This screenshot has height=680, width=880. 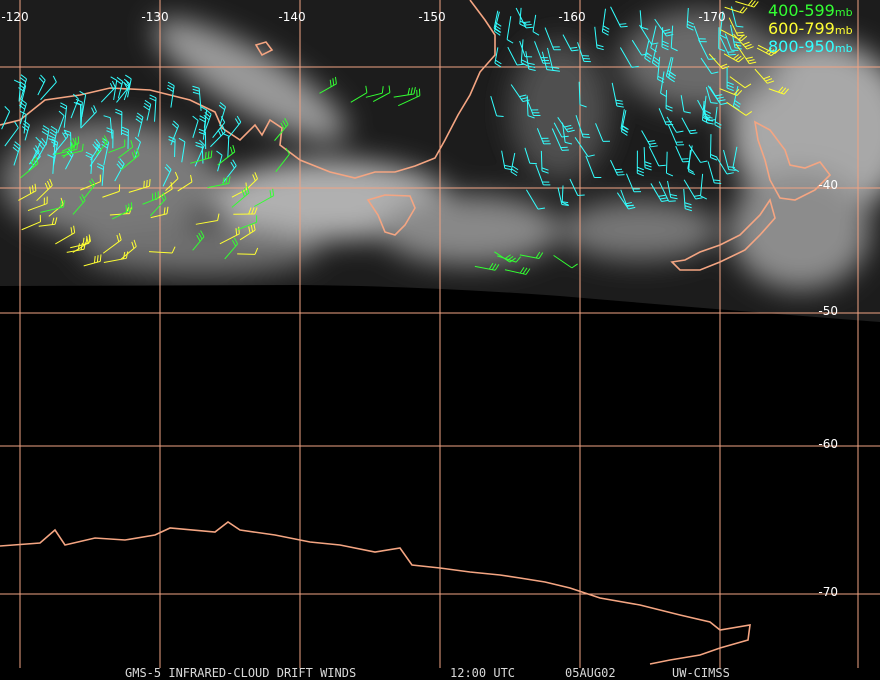 What do you see at coordinates (828, 444) in the screenshot?
I see `lat-label: -60` at bounding box center [828, 444].